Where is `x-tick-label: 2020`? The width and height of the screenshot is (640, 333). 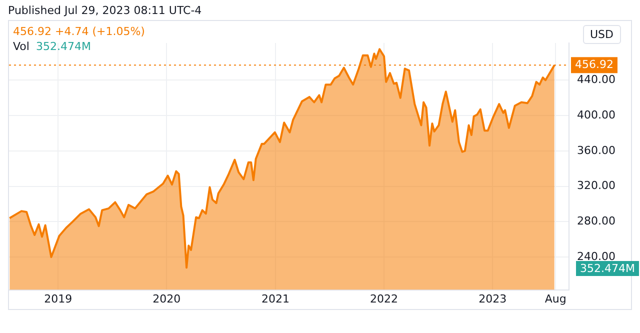 x-tick-label: 2020 is located at coordinates (166, 299).